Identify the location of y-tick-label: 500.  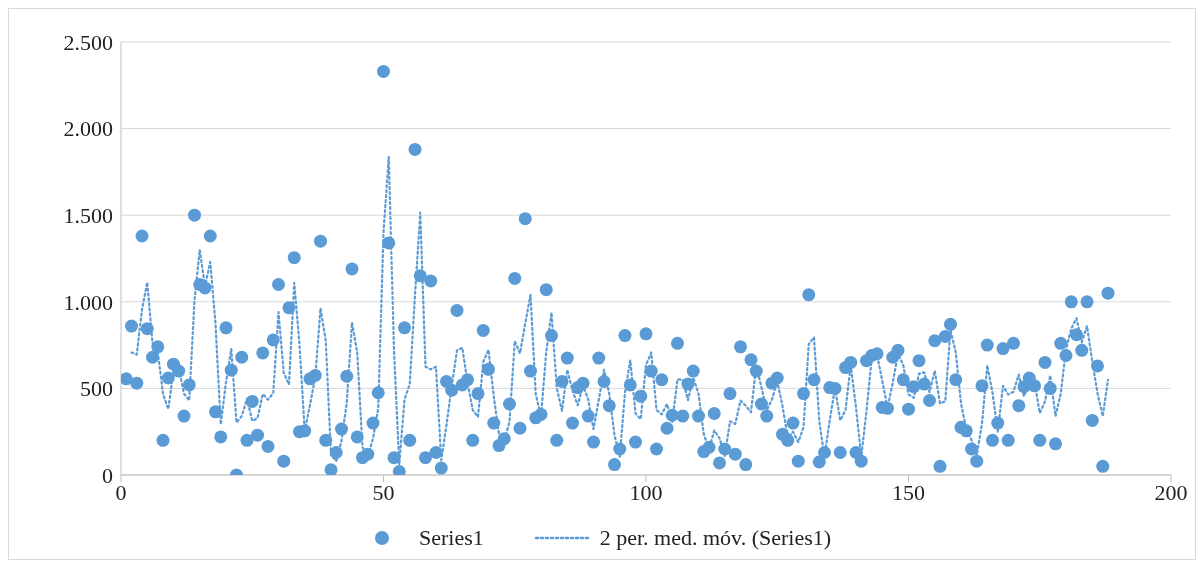
(96, 389).